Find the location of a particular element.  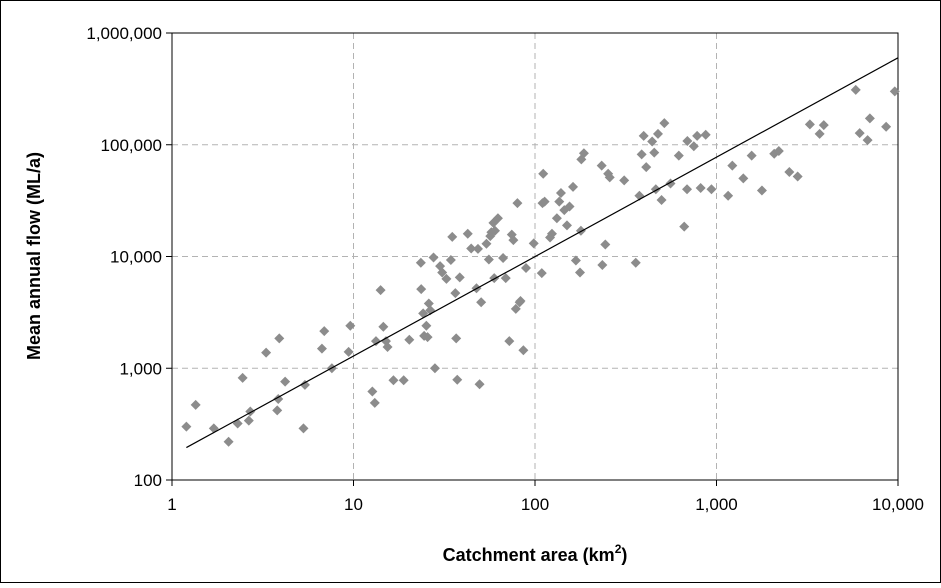

y-tick-label: 10,000 is located at coordinates (136, 257).